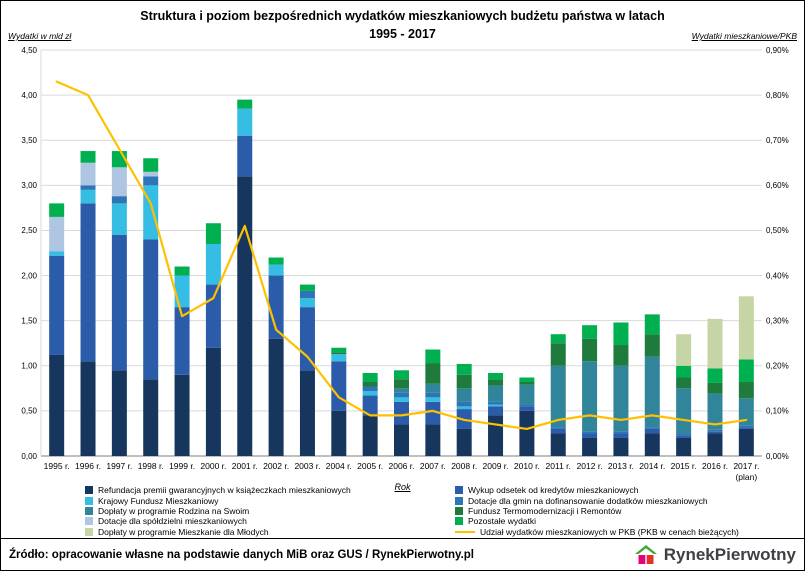 The width and height of the screenshot is (805, 571). What do you see at coordinates (29, 140) in the screenshot?
I see `y-tick-left: 3,50` at bounding box center [29, 140].